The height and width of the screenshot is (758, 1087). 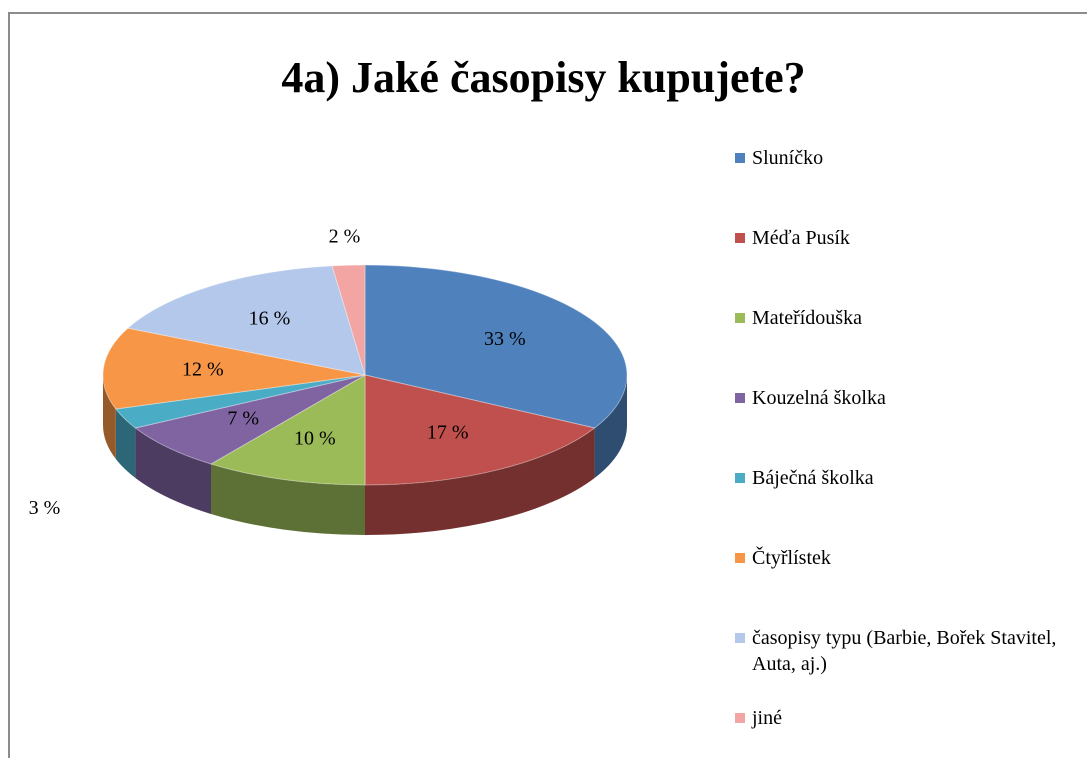 What do you see at coordinates (801, 238) in the screenshot?
I see `legend-label: Méďa Pusík` at bounding box center [801, 238].